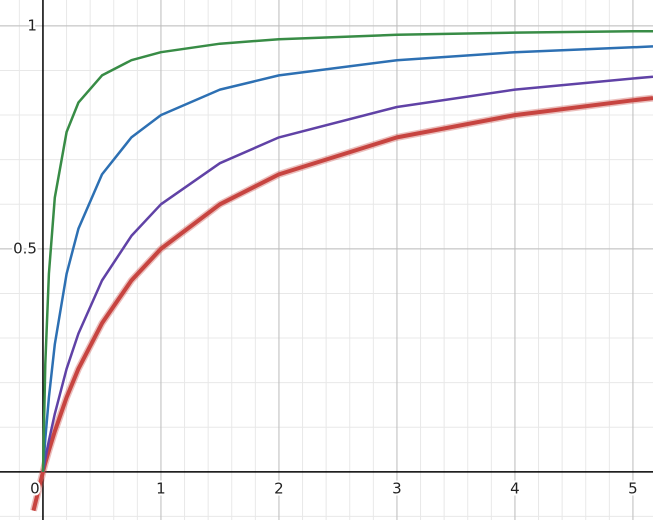 This screenshot has width=653, height=520. What do you see at coordinates (633, 488) in the screenshot?
I see `x-tick-label: 5` at bounding box center [633, 488].